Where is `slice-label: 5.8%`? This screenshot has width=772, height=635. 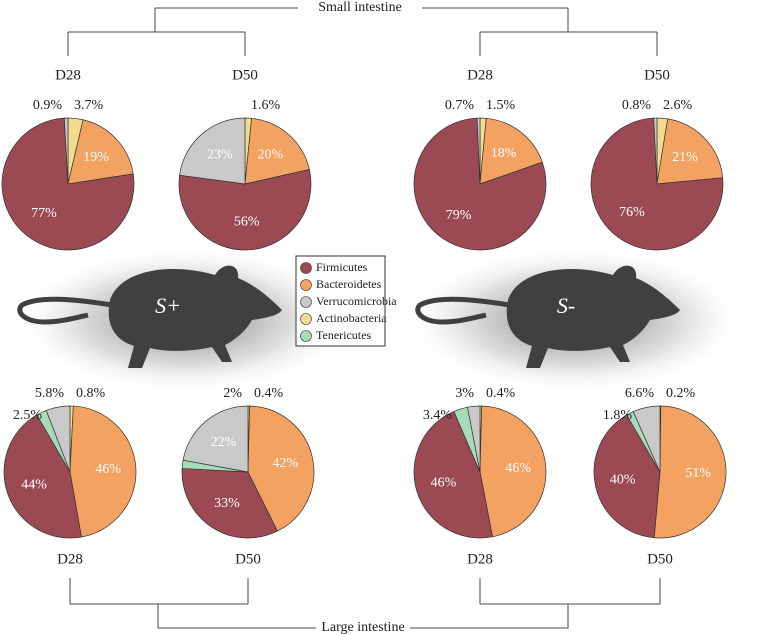 slice-label: 5.8% is located at coordinates (50, 393).